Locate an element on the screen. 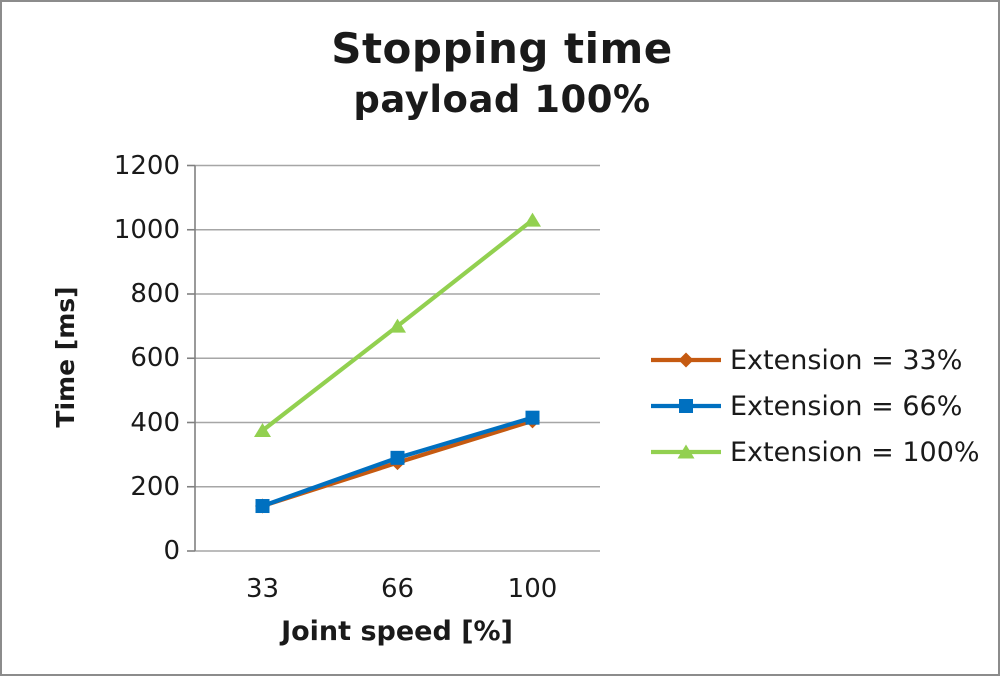 The width and height of the screenshot is (1000, 676). legend-swatch-diamond-icon is located at coordinates (686, 360).